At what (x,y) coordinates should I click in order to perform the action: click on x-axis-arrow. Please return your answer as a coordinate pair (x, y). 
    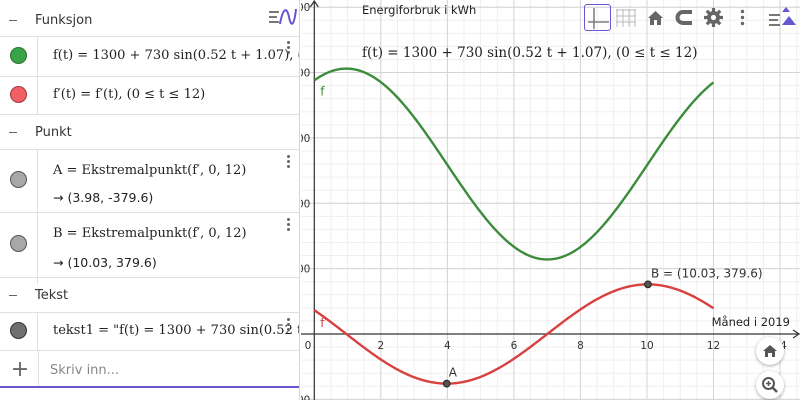
    Looking at the image, I should click on (796, 334).